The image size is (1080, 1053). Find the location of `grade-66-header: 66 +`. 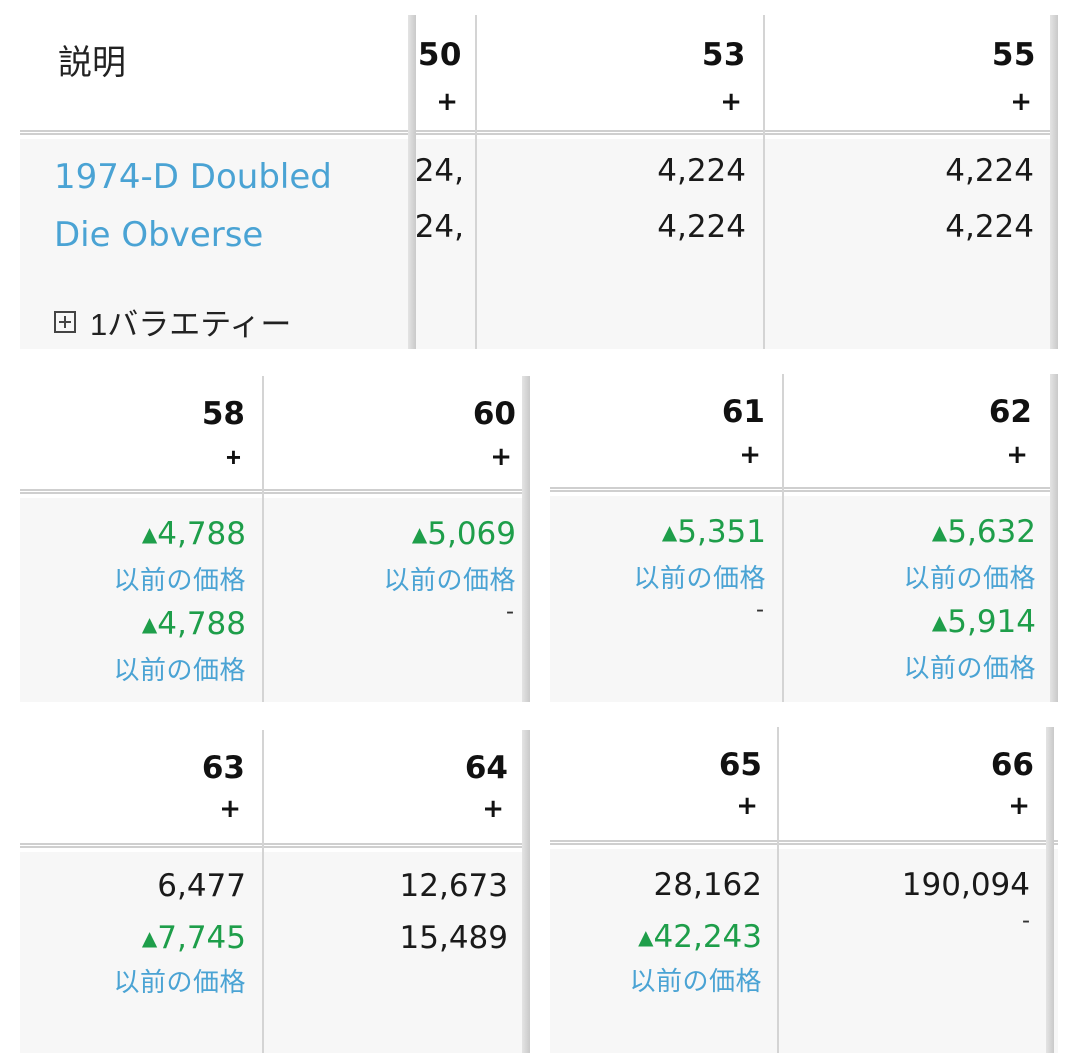

grade-66-header: 66 + is located at coordinates (913, 786).